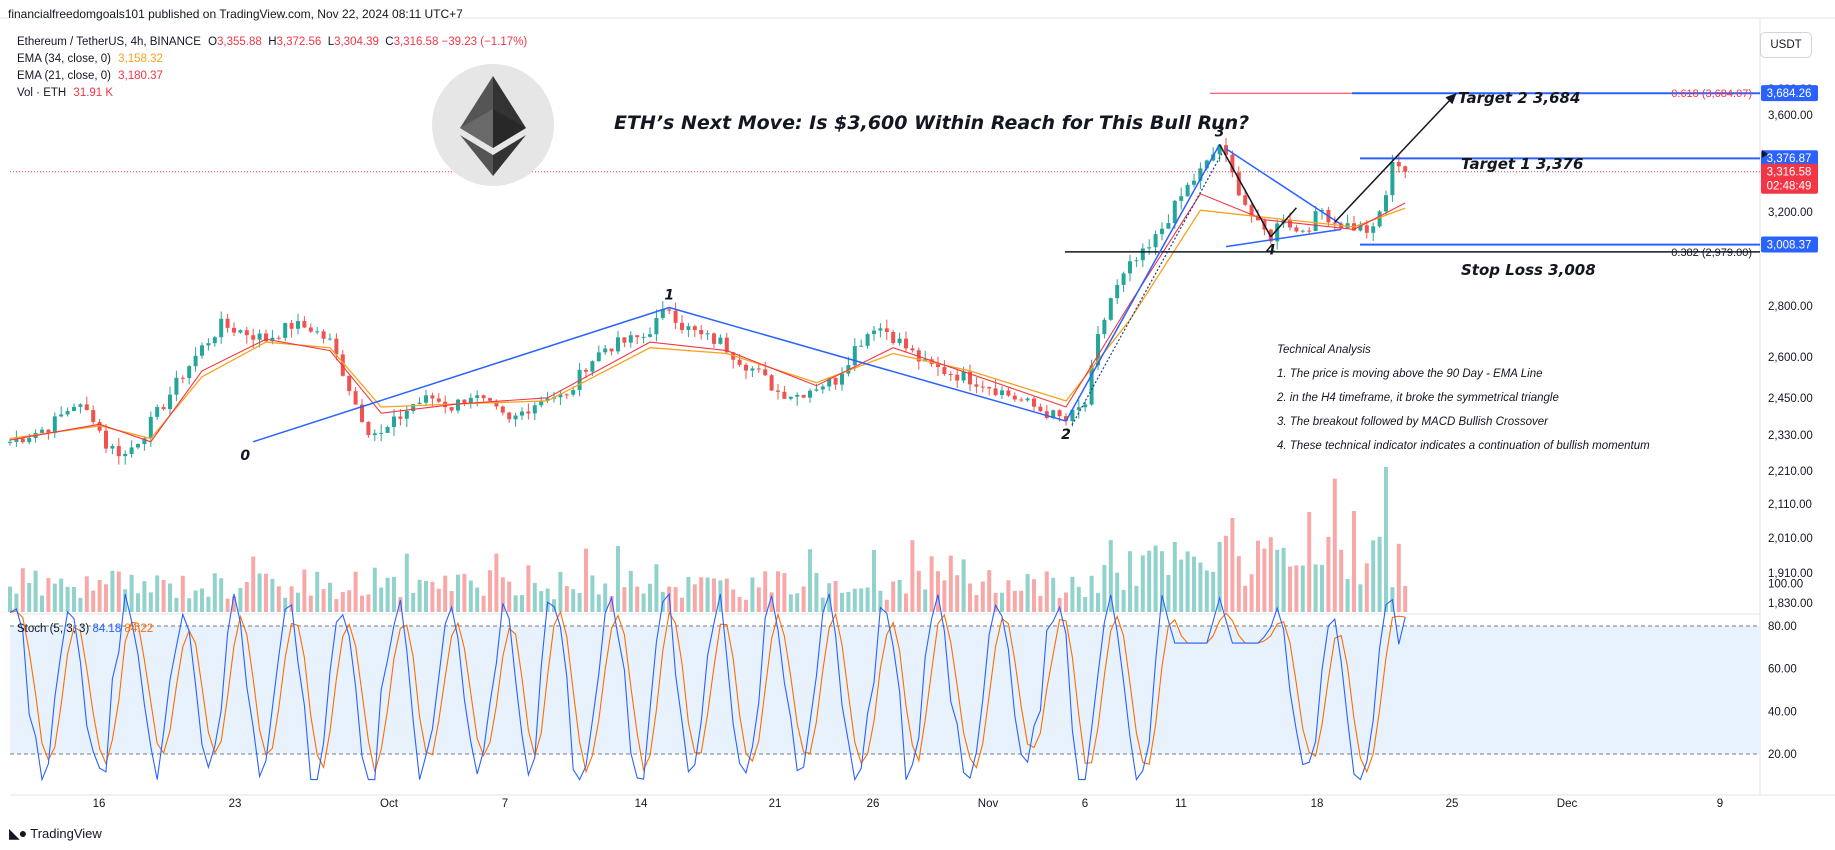 The image size is (1835, 850). Describe the element at coordinates (1786, 45) in the screenshot. I see `currency-button: USDT` at that location.